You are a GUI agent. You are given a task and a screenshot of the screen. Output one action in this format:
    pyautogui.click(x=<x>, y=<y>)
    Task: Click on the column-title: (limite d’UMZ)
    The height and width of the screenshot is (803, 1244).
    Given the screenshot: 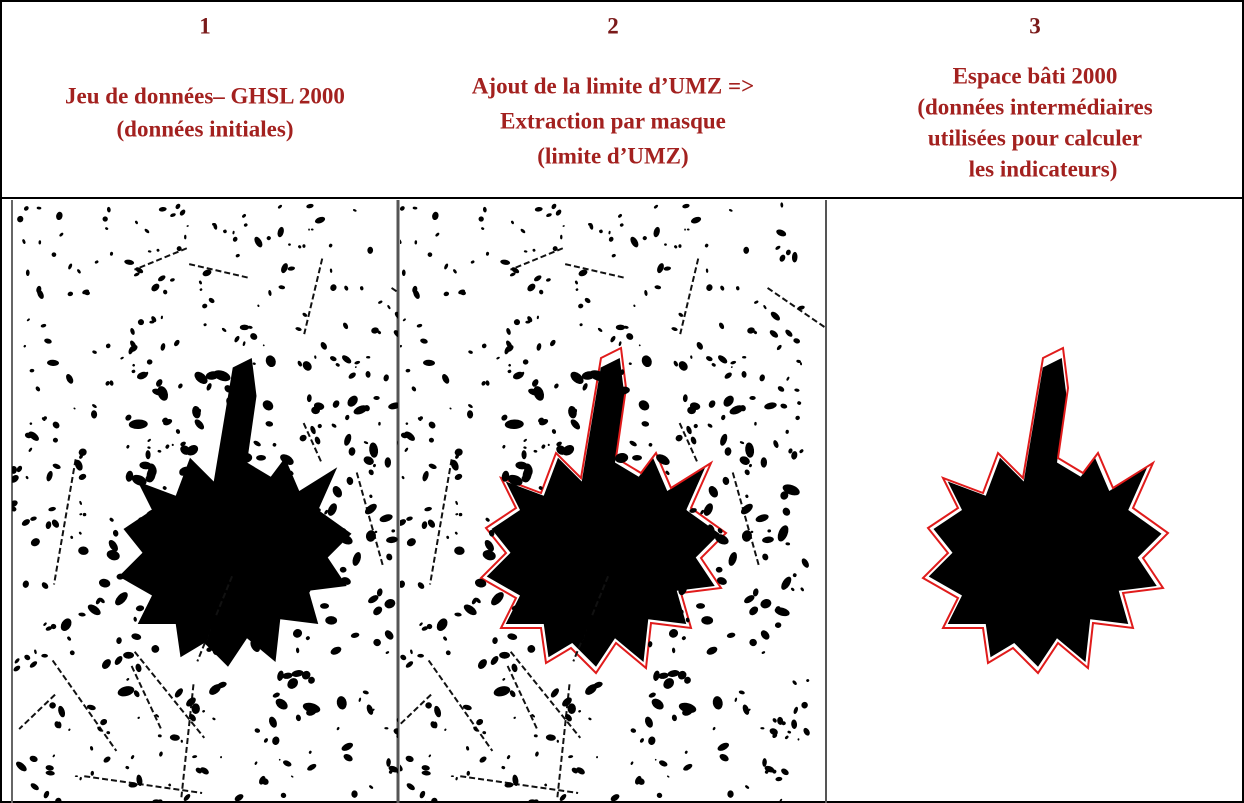 What is the action you would take?
    pyautogui.click(x=612, y=155)
    